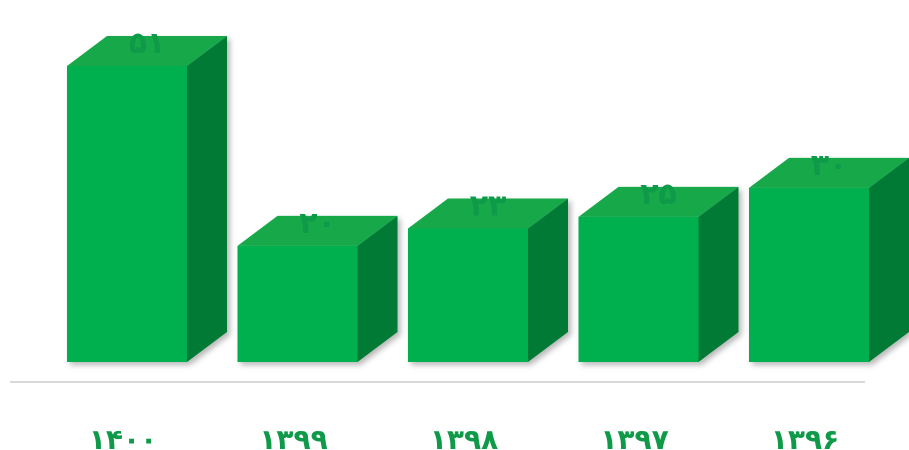 This screenshot has width=909, height=450. I want to click on data-label: ۳۰, so click(829, 165).